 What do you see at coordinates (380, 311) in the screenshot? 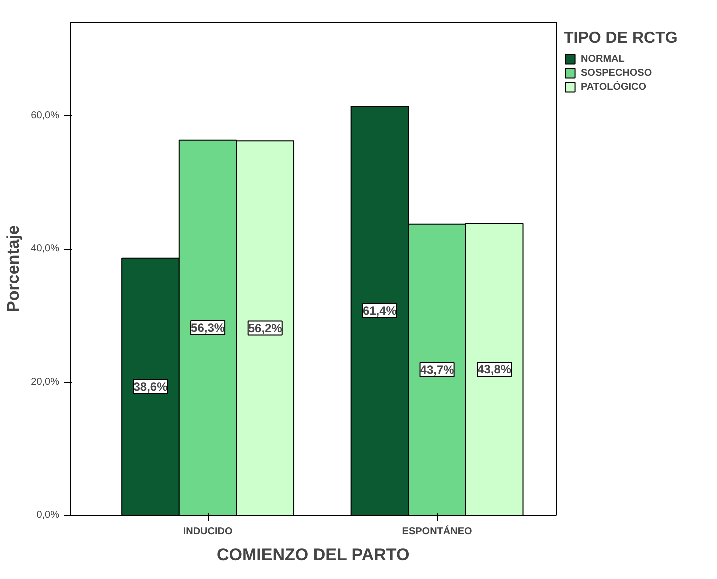
I see `data-label: 61,4%` at bounding box center [380, 311].